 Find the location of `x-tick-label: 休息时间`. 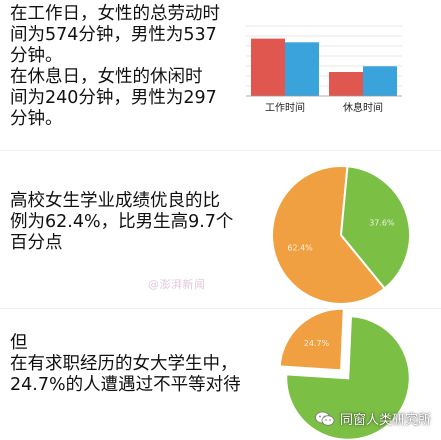

x-tick-label: 休息时间 is located at coordinates (363, 107).